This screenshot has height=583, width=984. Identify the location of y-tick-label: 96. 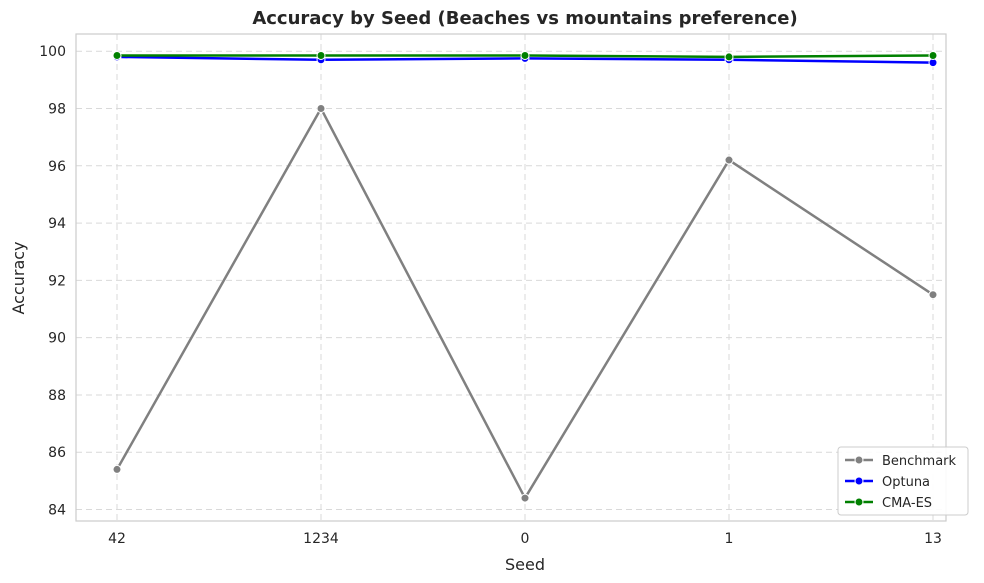
(57, 167).